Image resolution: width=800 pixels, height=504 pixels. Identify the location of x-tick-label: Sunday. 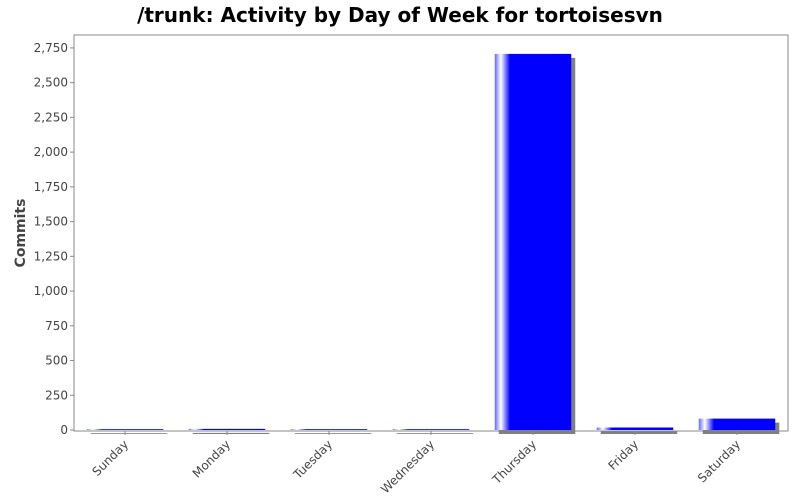
(110, 458).